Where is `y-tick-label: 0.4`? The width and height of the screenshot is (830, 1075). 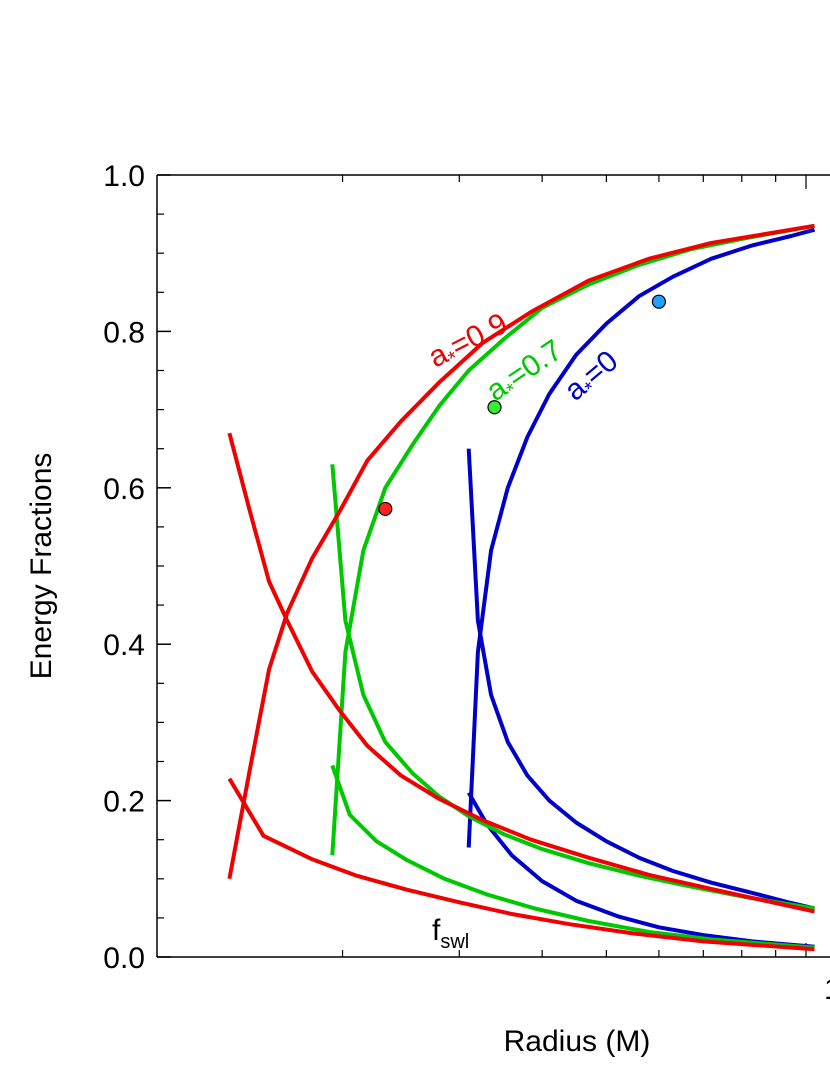 y-tick-label: 0.4 is located at coordinates (124, 645).